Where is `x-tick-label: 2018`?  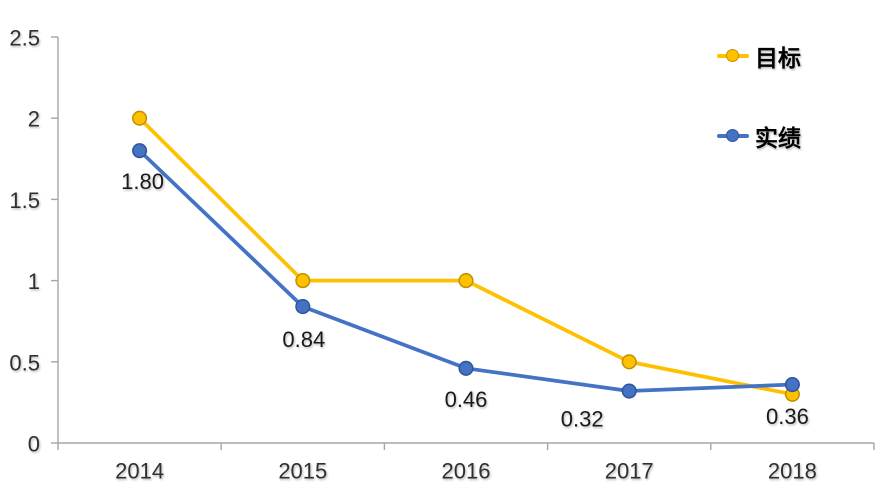 x-tick-label: 2018 is located at coordinates (792, 471).